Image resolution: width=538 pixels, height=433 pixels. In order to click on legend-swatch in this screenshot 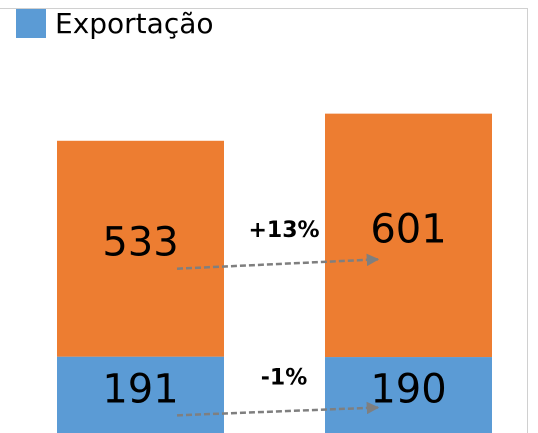, I will do `click(31, 23)`.